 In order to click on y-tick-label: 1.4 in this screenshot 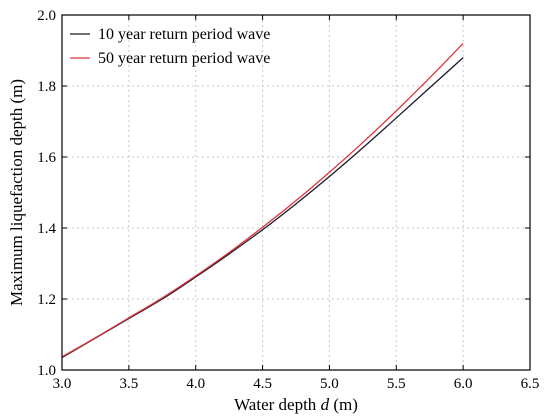, I will do `click(46, 229)`.